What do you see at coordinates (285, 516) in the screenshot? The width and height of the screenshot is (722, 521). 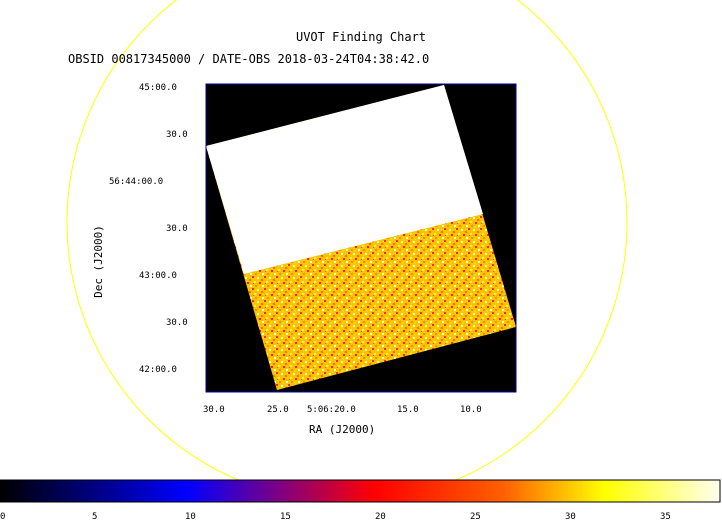 I see `colorbar-tick-label: 15` at bounding box center [285, 516].